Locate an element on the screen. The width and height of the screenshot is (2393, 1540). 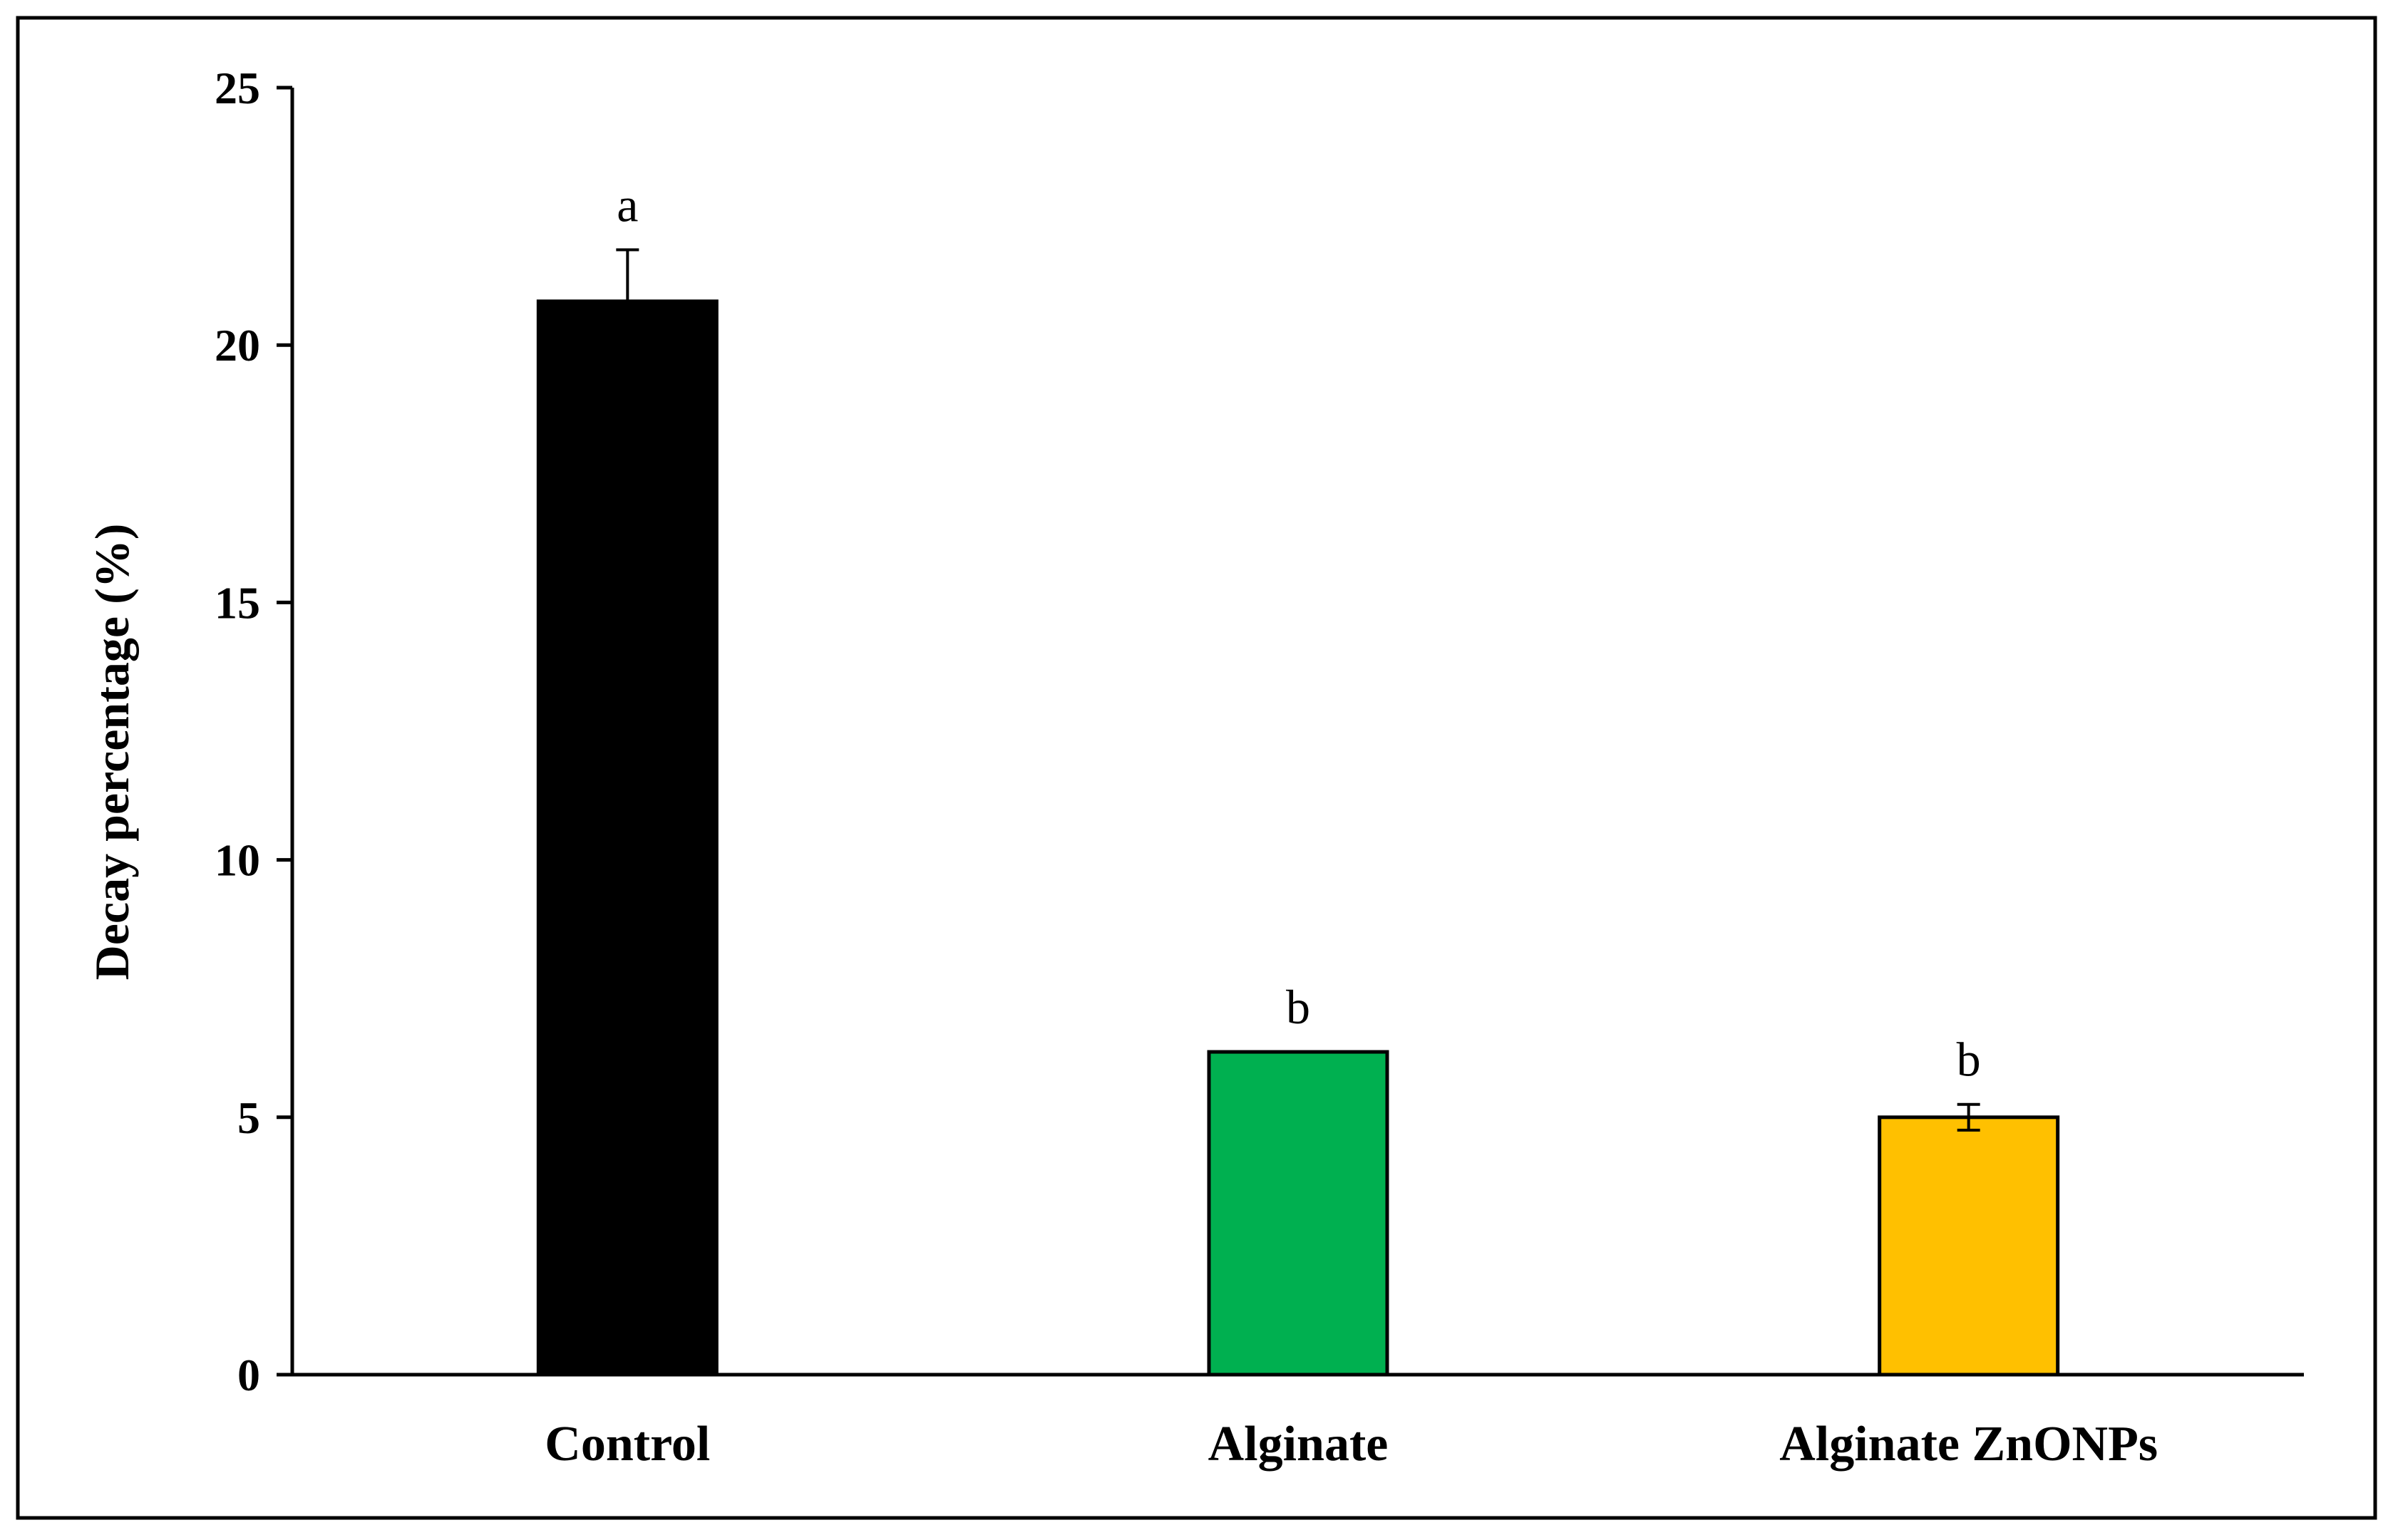
y-tick-label: 20 is located at coordinates (237, 345).